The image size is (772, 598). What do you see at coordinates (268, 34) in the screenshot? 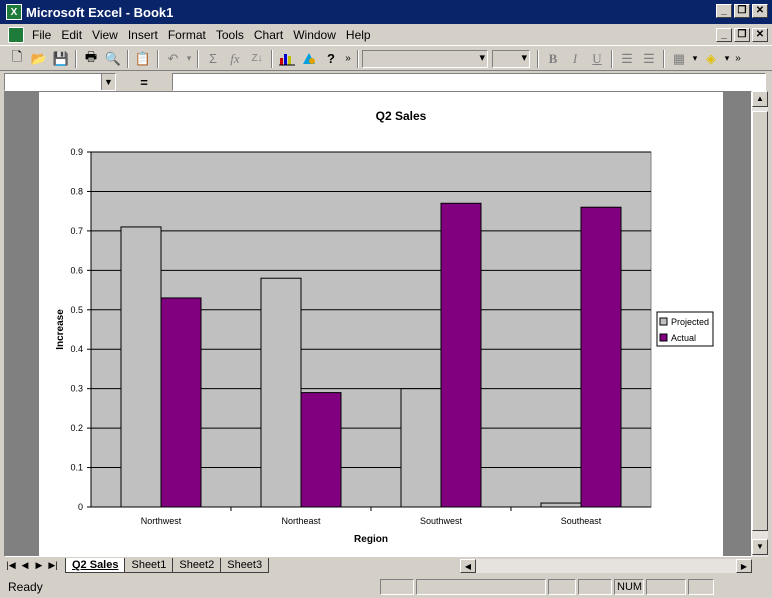
I see `menu-chart: Chart` at bounding box center [268, 34].